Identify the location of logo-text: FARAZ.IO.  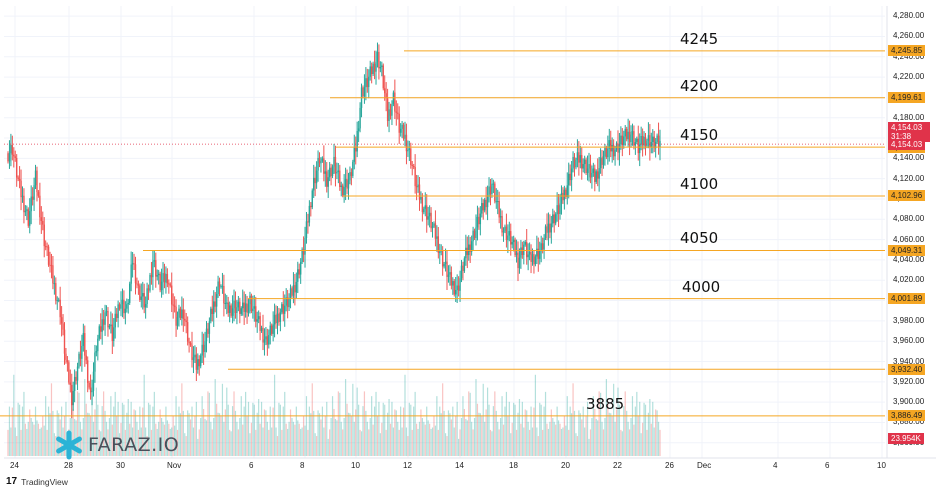
(134, 445).